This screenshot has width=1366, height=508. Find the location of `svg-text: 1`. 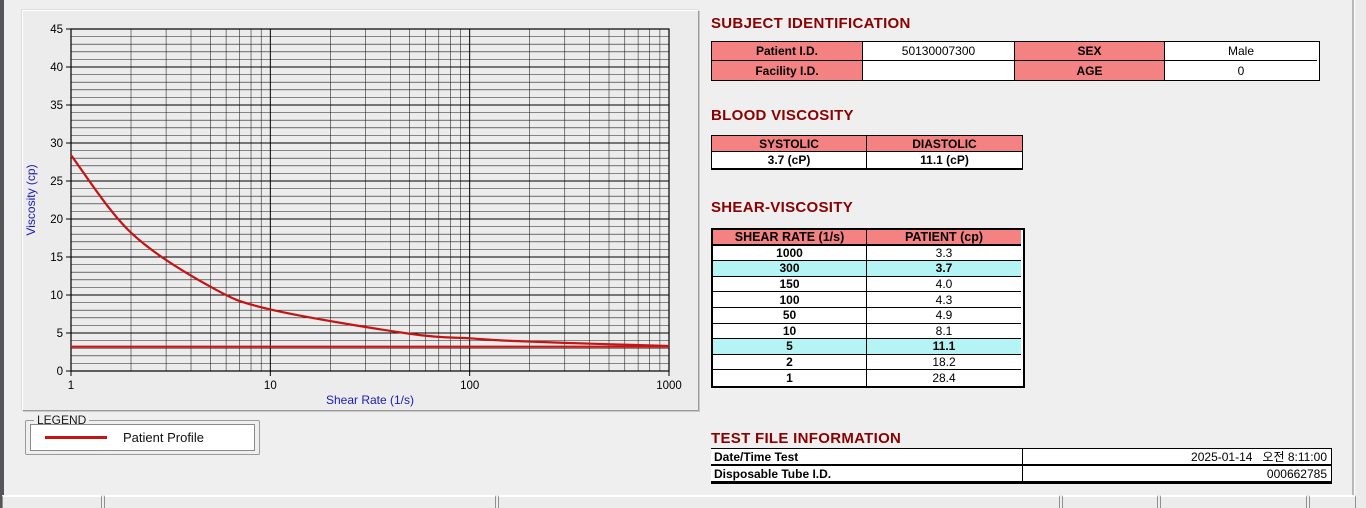

svg-text: 1 is located at coordinates (71, 386).